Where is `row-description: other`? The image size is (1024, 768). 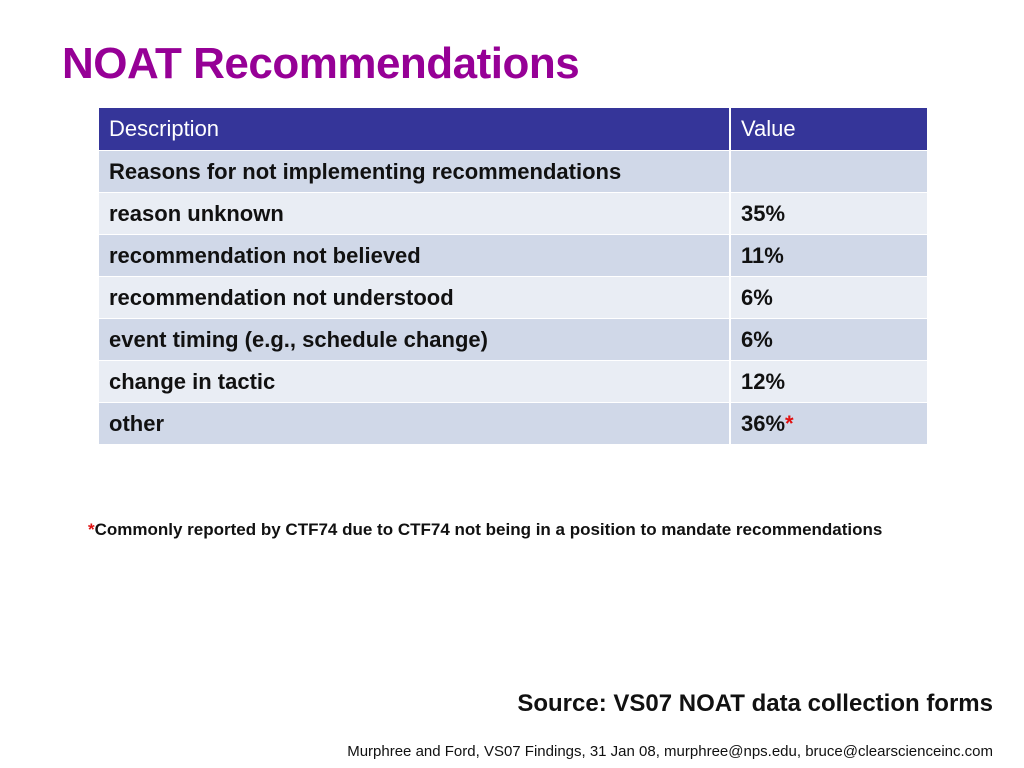 row-description: other is located at coordinates (414, 423).